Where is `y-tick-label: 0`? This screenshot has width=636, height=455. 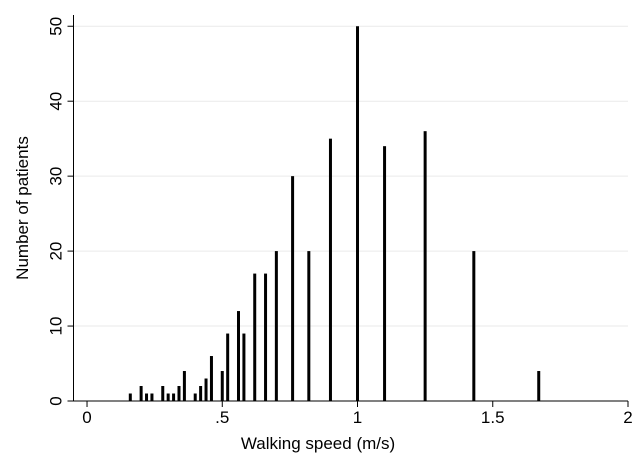
y-tick-label: 0 is located at coordinates (56, 400).